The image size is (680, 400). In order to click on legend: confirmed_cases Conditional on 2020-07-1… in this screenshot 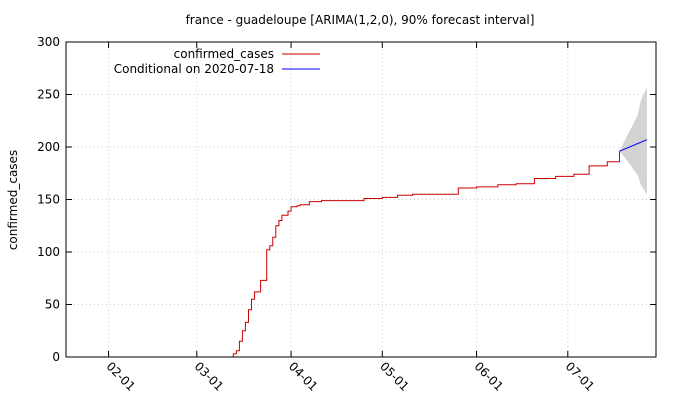, I will do `click(217, 61)`.